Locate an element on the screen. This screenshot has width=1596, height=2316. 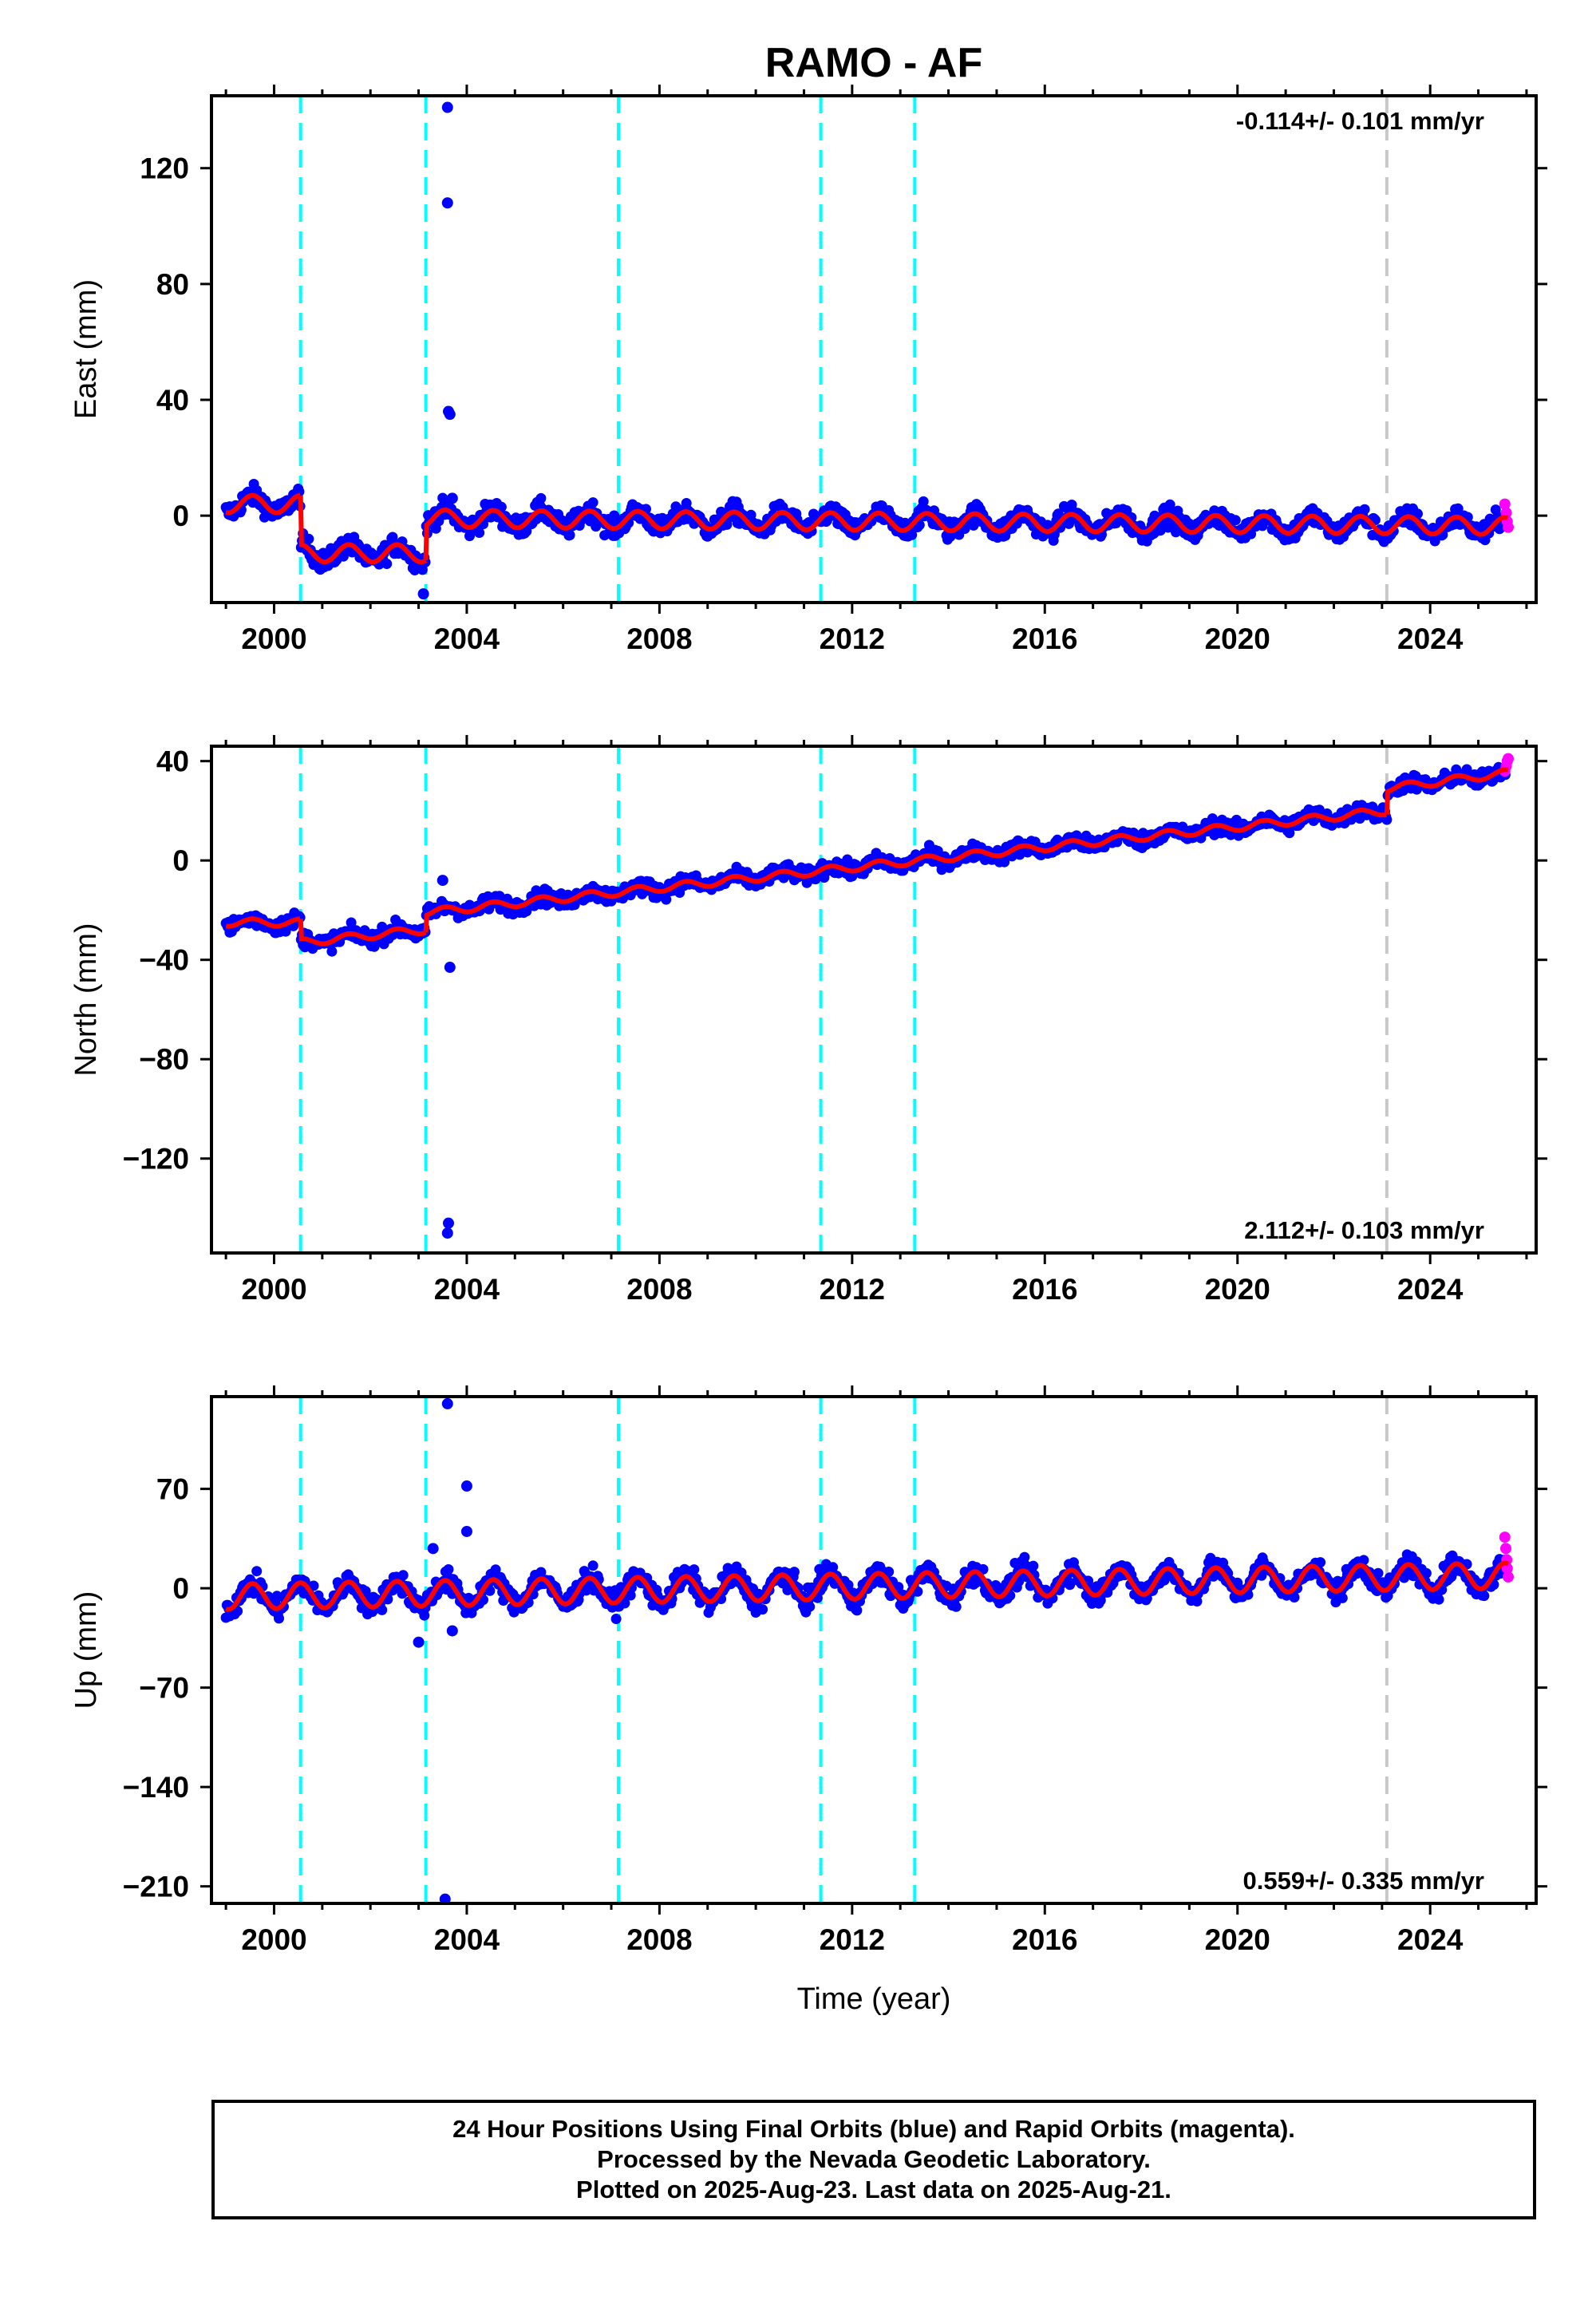
y-tick-label: 40 is located at coordinates (172, 400).